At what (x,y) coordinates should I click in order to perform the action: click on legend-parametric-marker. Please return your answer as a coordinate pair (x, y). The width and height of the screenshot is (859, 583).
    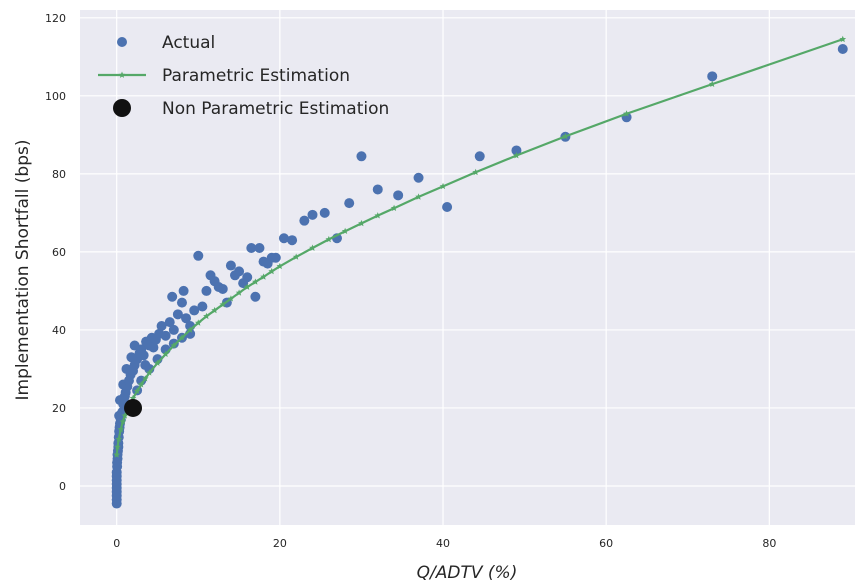
    Looking at the image, I should click on (122, 74).